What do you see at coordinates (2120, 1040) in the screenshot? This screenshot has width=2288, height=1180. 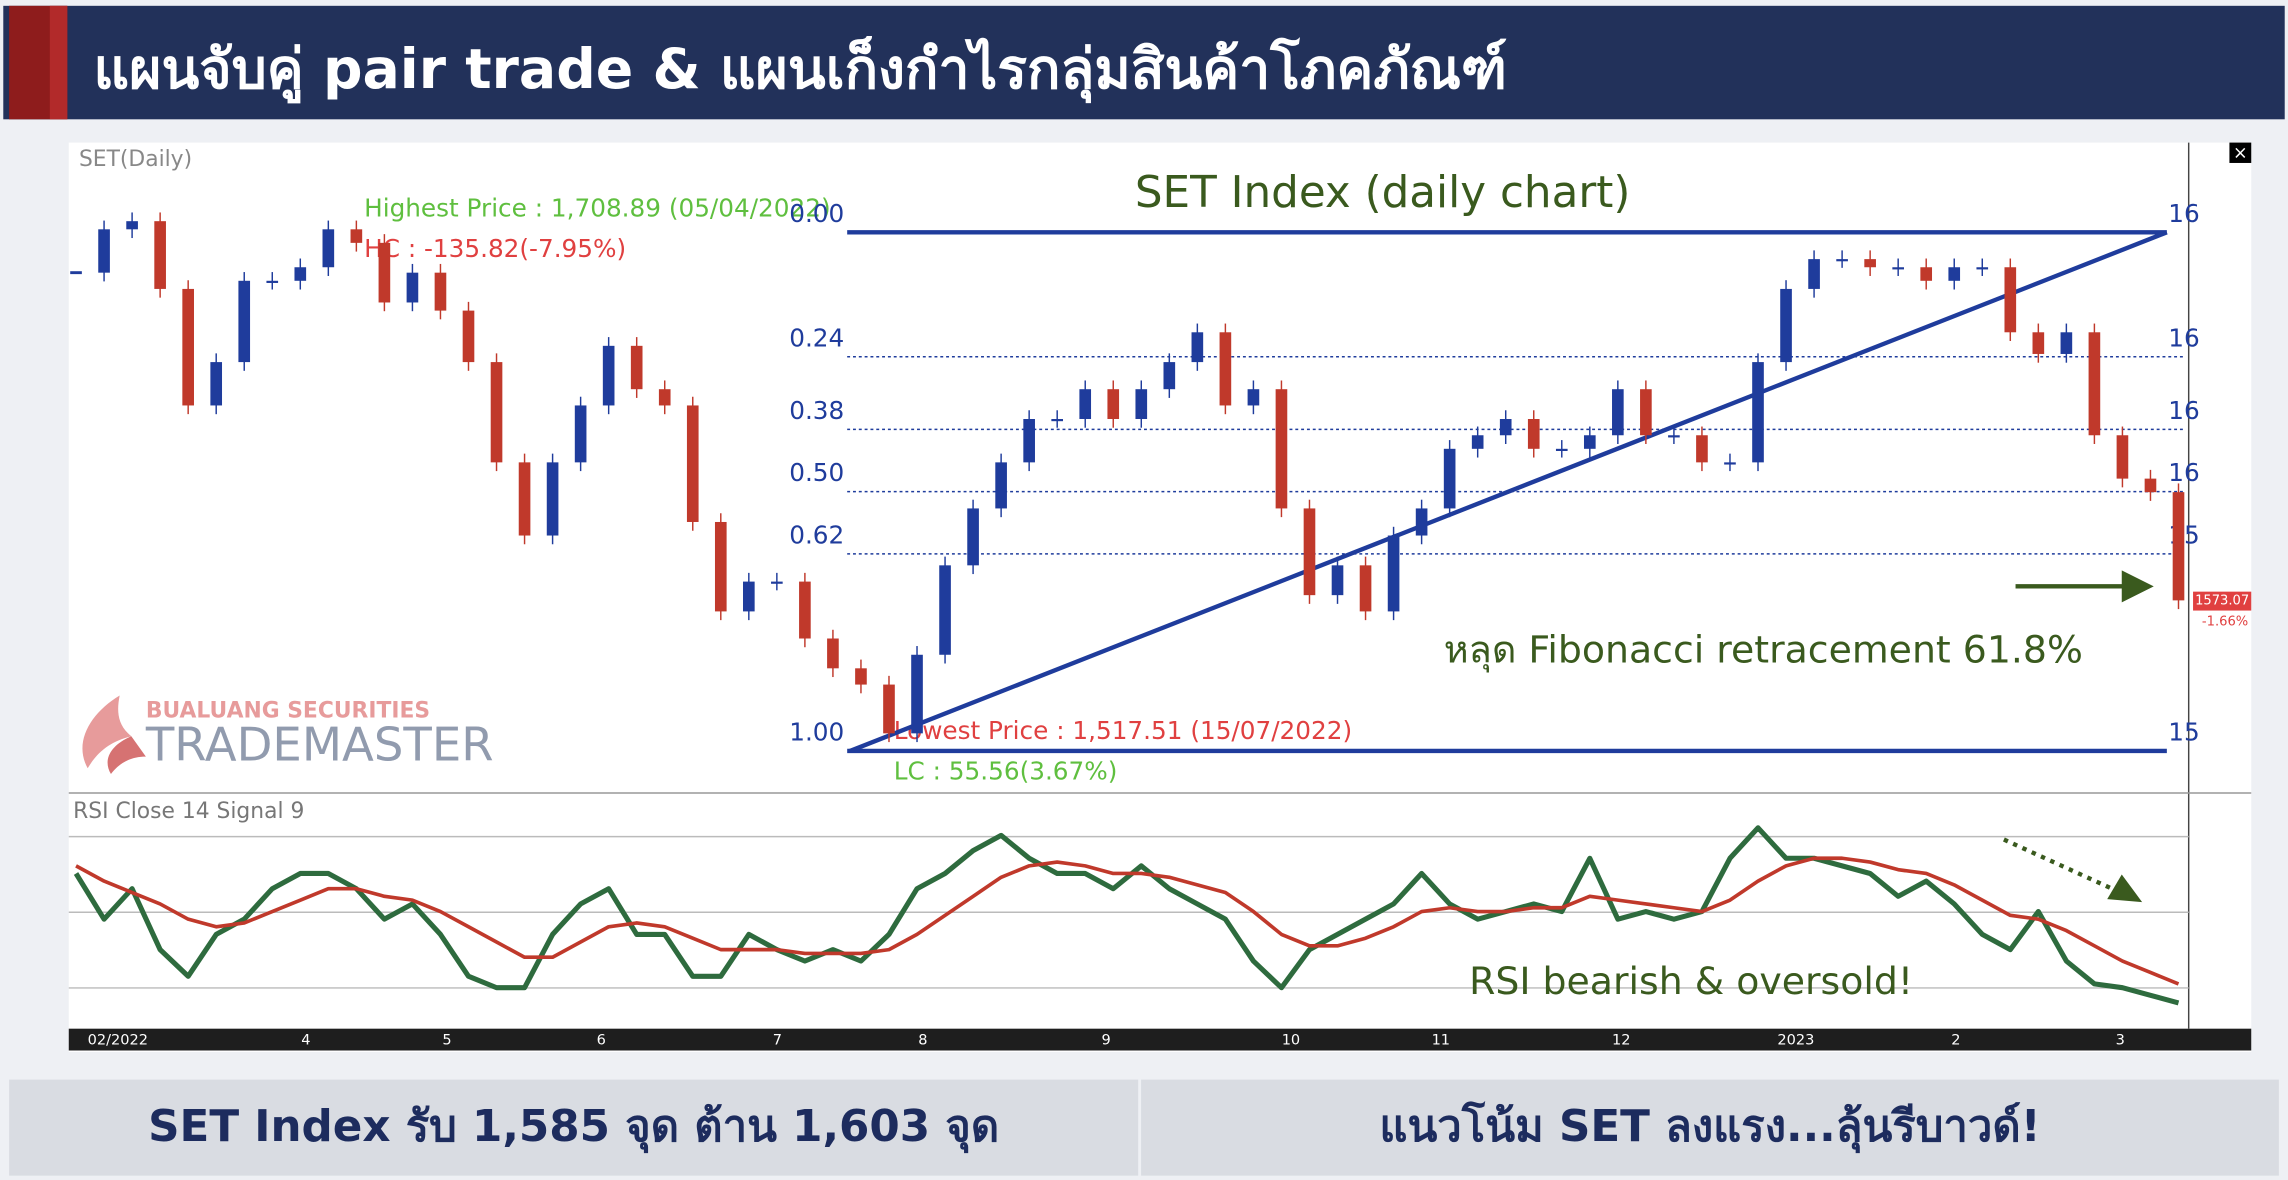 I see `x-tick-label: 3` at bounding box center [2120, 1040].